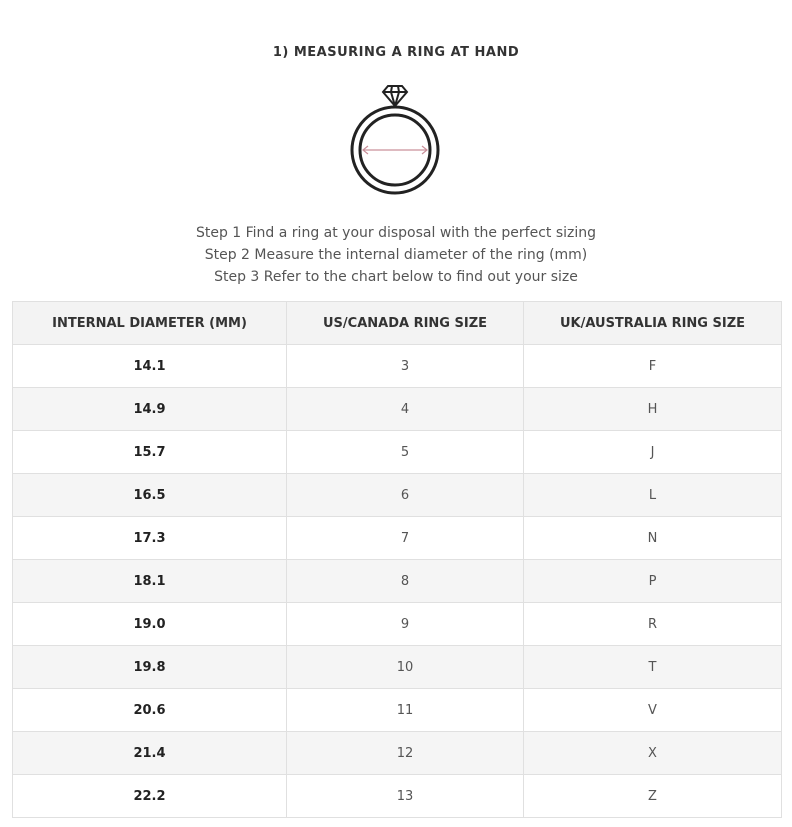 Image resolution: width=792 pixels, height=827 pixels. I want to click on header-uk-size: UK/AUSTRALIA RING SIZE, so click(652, 323).